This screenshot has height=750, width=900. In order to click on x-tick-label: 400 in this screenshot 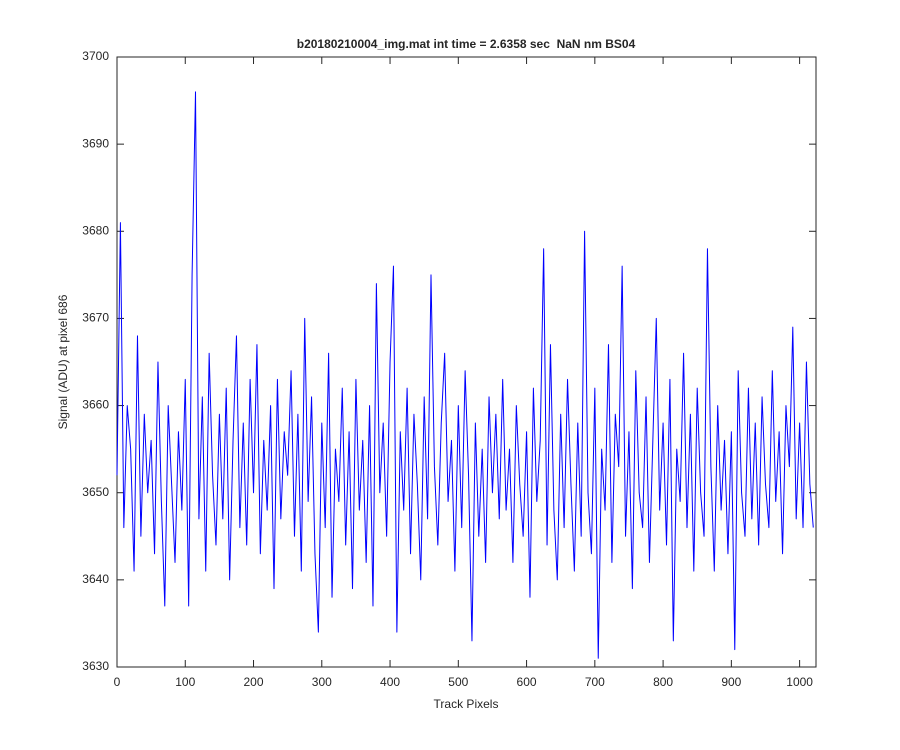, I will do `click(390, 682)`.